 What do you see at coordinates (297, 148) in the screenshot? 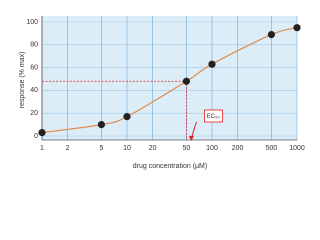
I see `x-tick-label: 1000` at bounding box center [297, 148].